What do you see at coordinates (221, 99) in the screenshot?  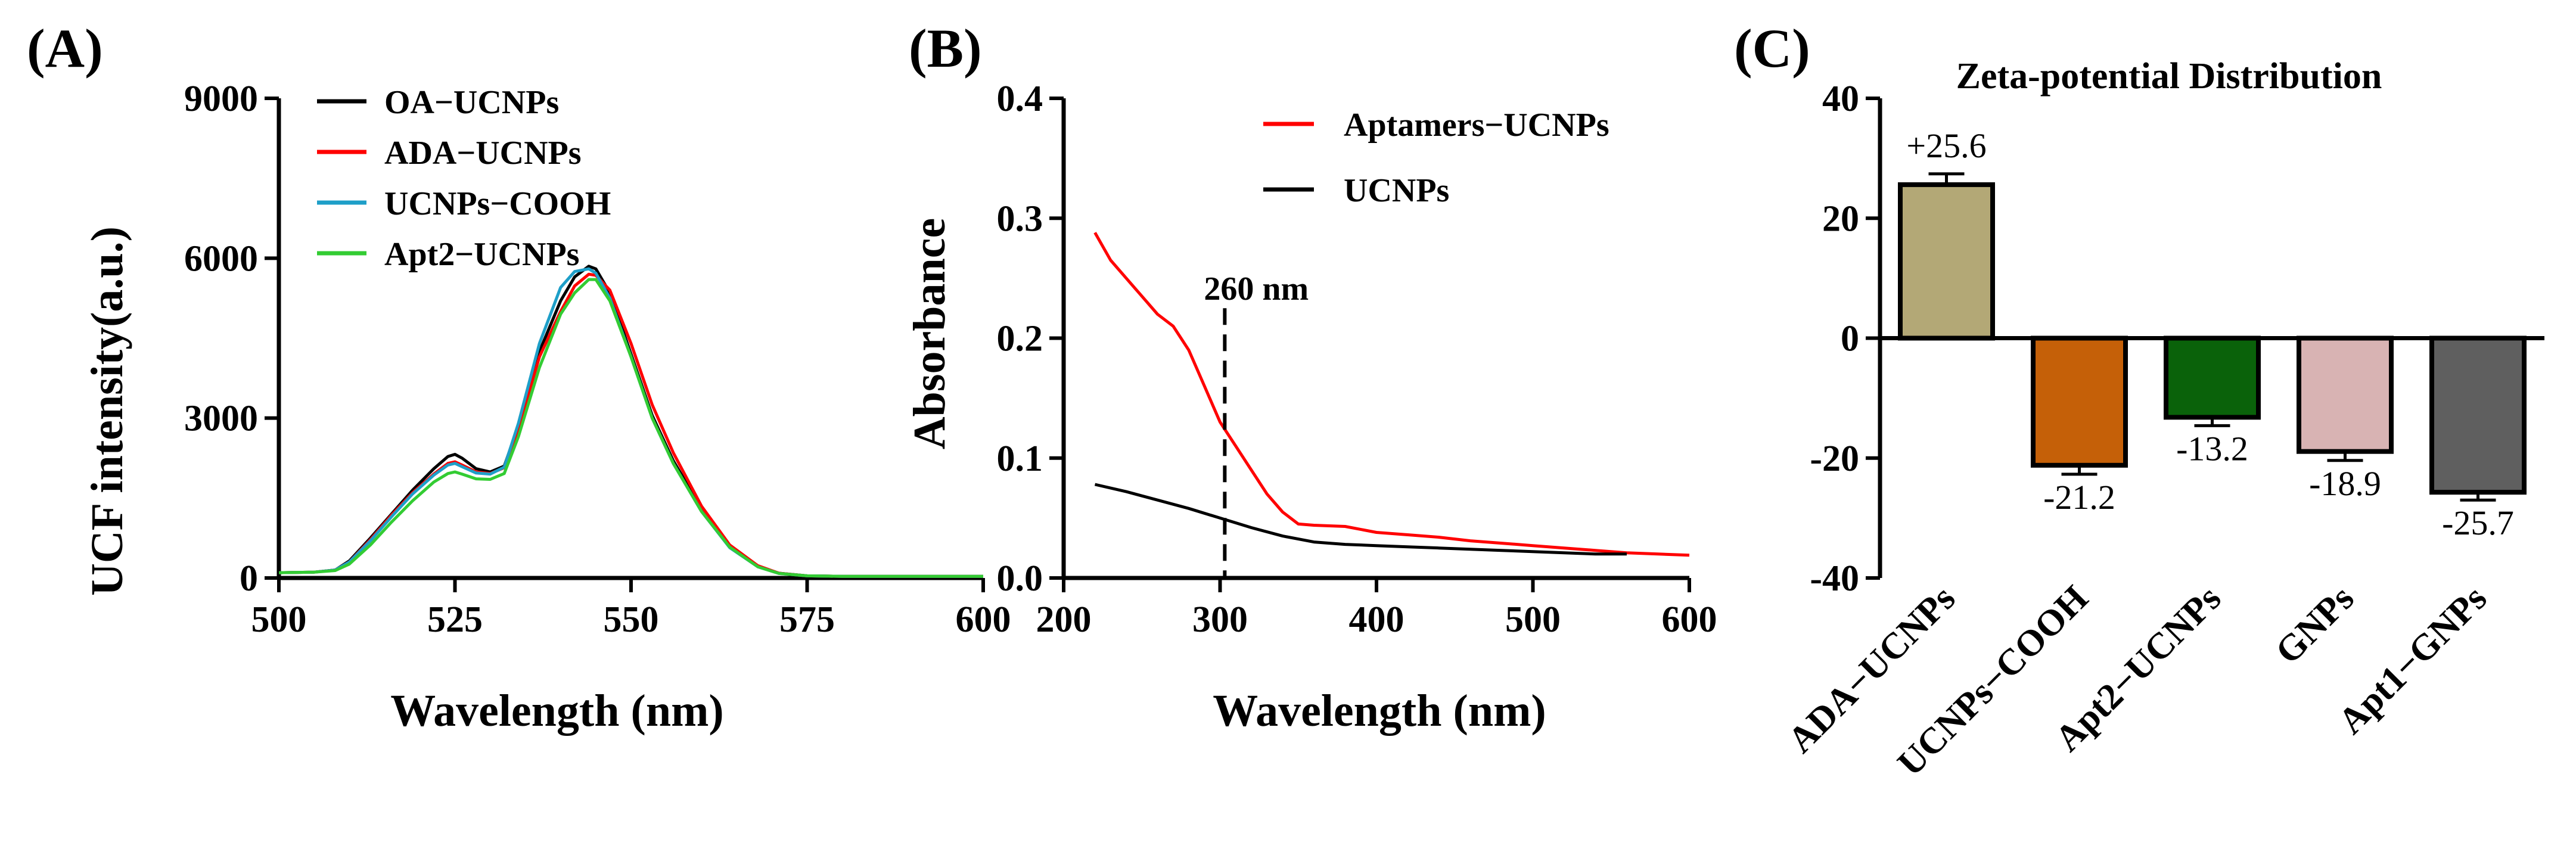 I see `panel-a-ytick-label: 9000` at bounding box center [221, 99].